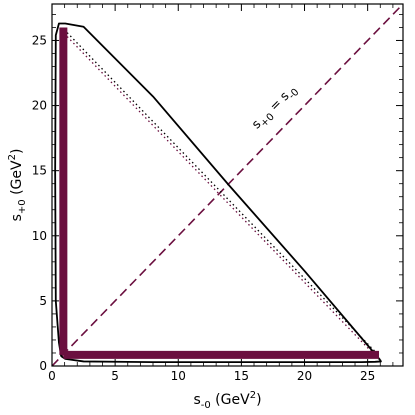 The height and width of the screenshot is (415, 415). What do you see at coordinates (52, 376) in the screenshot?
I see `x-tick-label: 0` at bounding box center [52, 376].